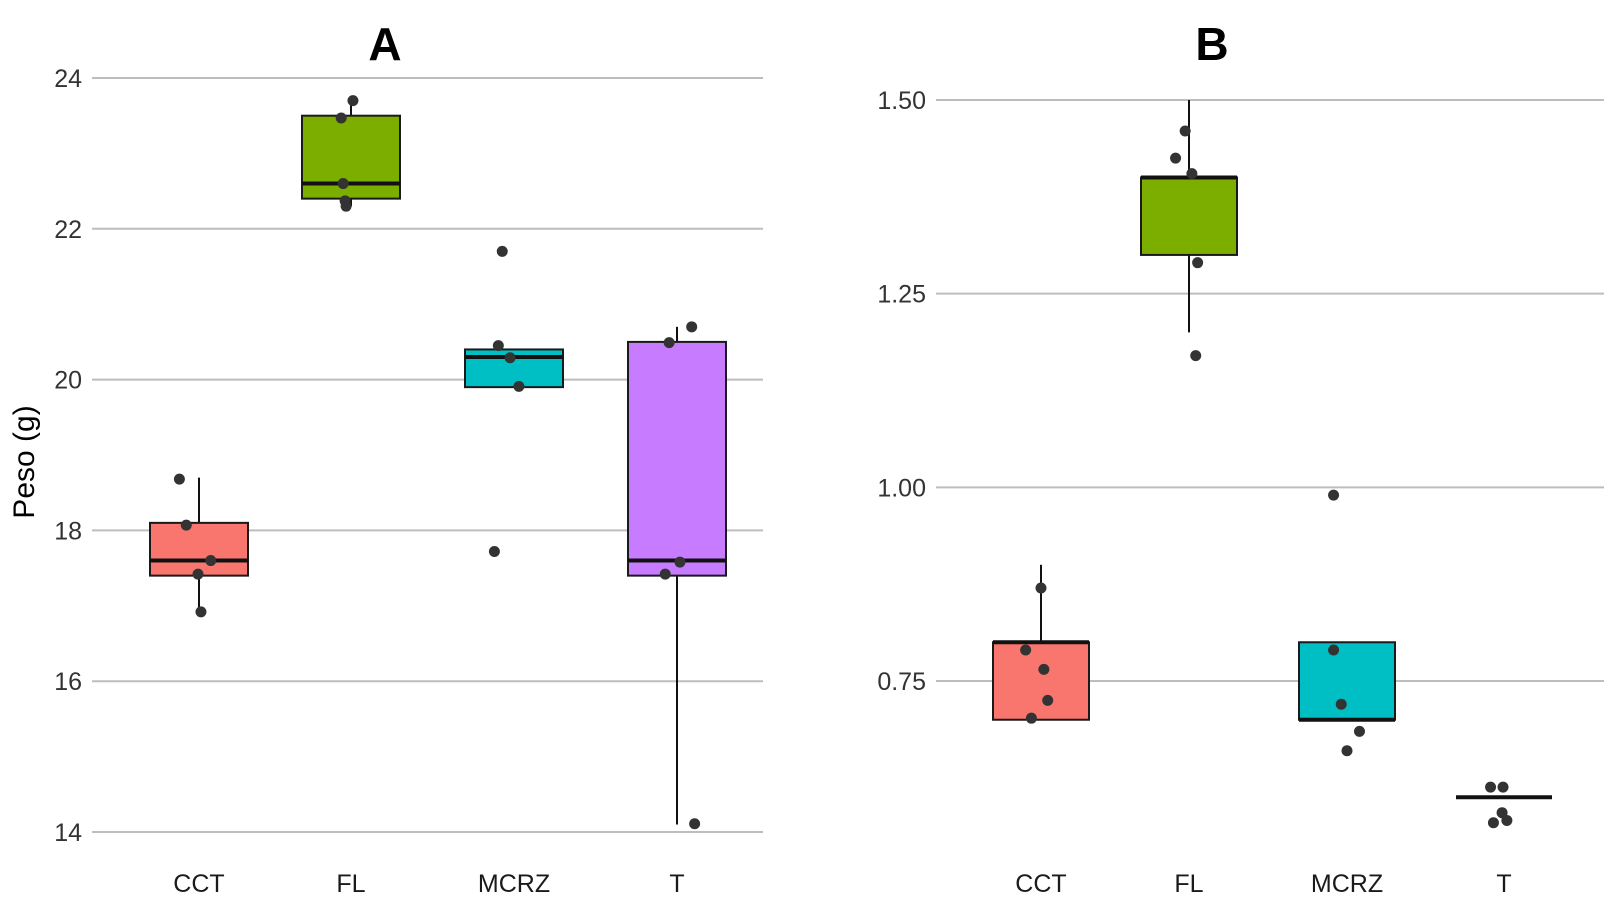 The height and width of the screenshot is (921, 1604). I want to click on panel-b-fl-box, so click(1189, 216).